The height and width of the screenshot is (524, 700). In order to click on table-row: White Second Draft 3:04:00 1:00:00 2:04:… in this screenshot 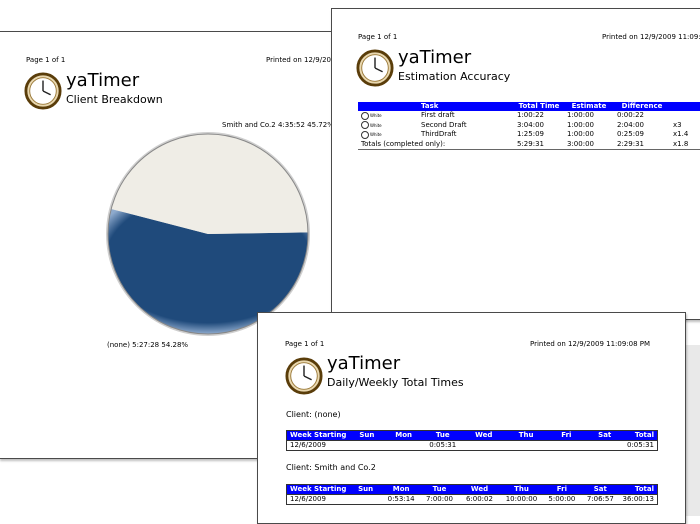, I will do `click(529, 126)`.